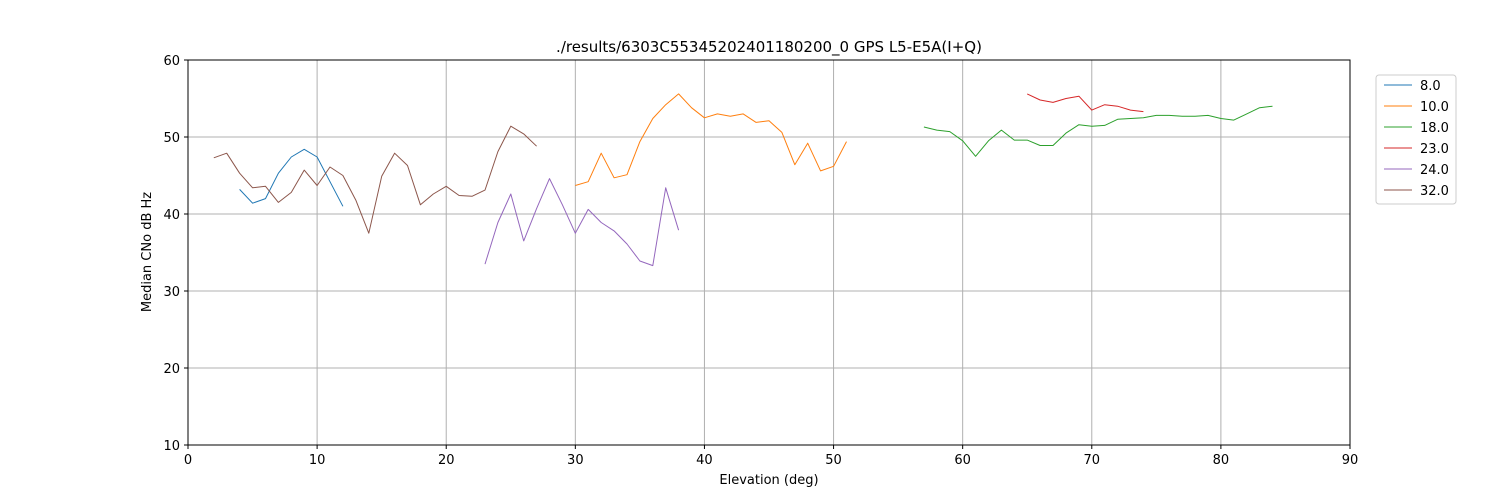 The image size is (1500, 500). What do you see at coordinates (446, 460) in the screenshot?
I see `x-tick-label: 20` at bounding box center [446, 460].